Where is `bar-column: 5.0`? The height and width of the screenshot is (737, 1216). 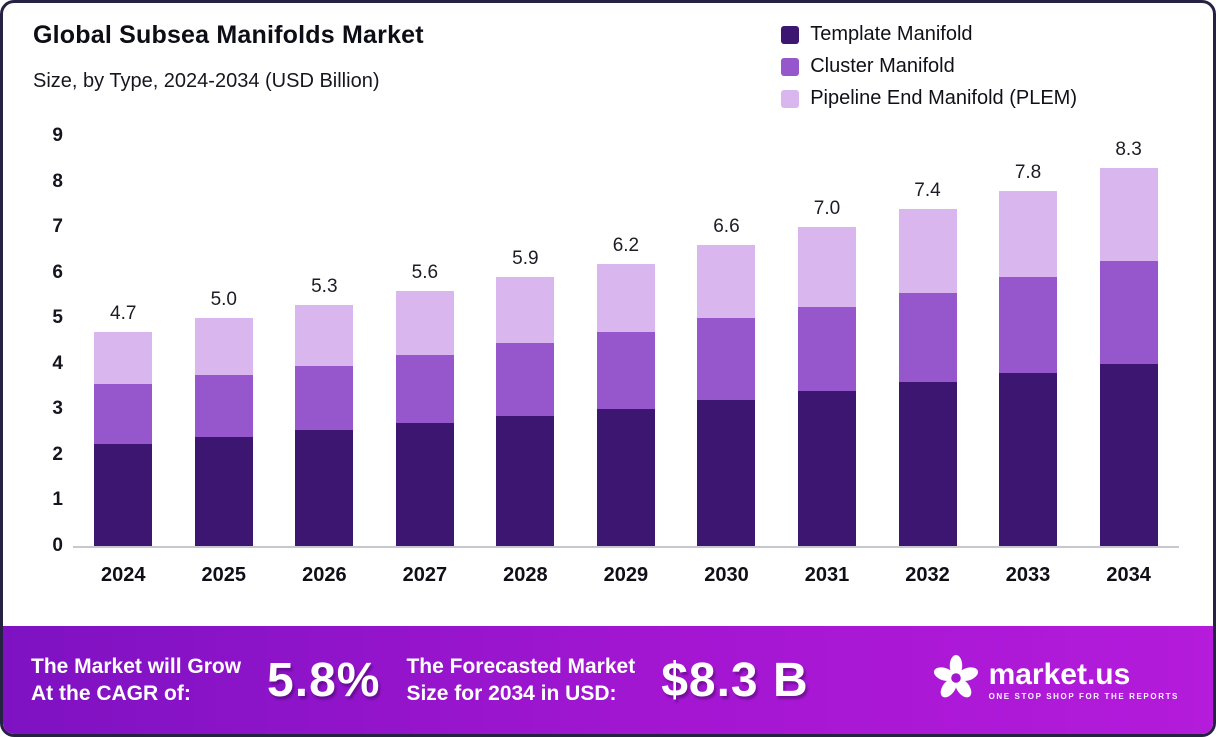 bar-column: 5.0 is located at coordinates (224, 417).